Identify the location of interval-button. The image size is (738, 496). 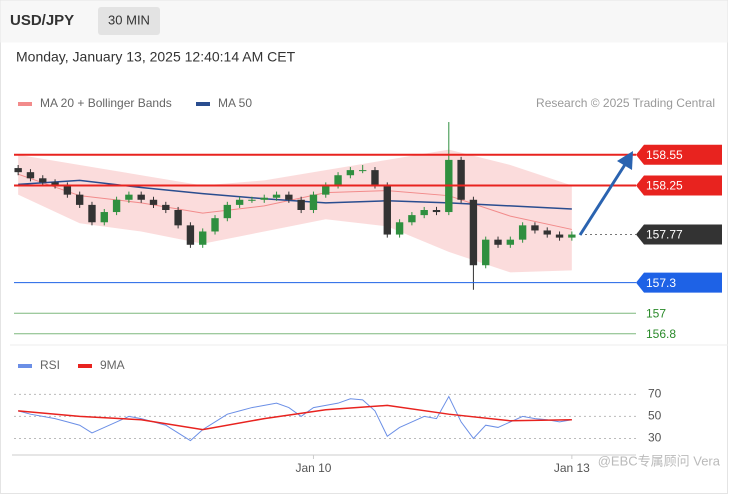
(129, 21).